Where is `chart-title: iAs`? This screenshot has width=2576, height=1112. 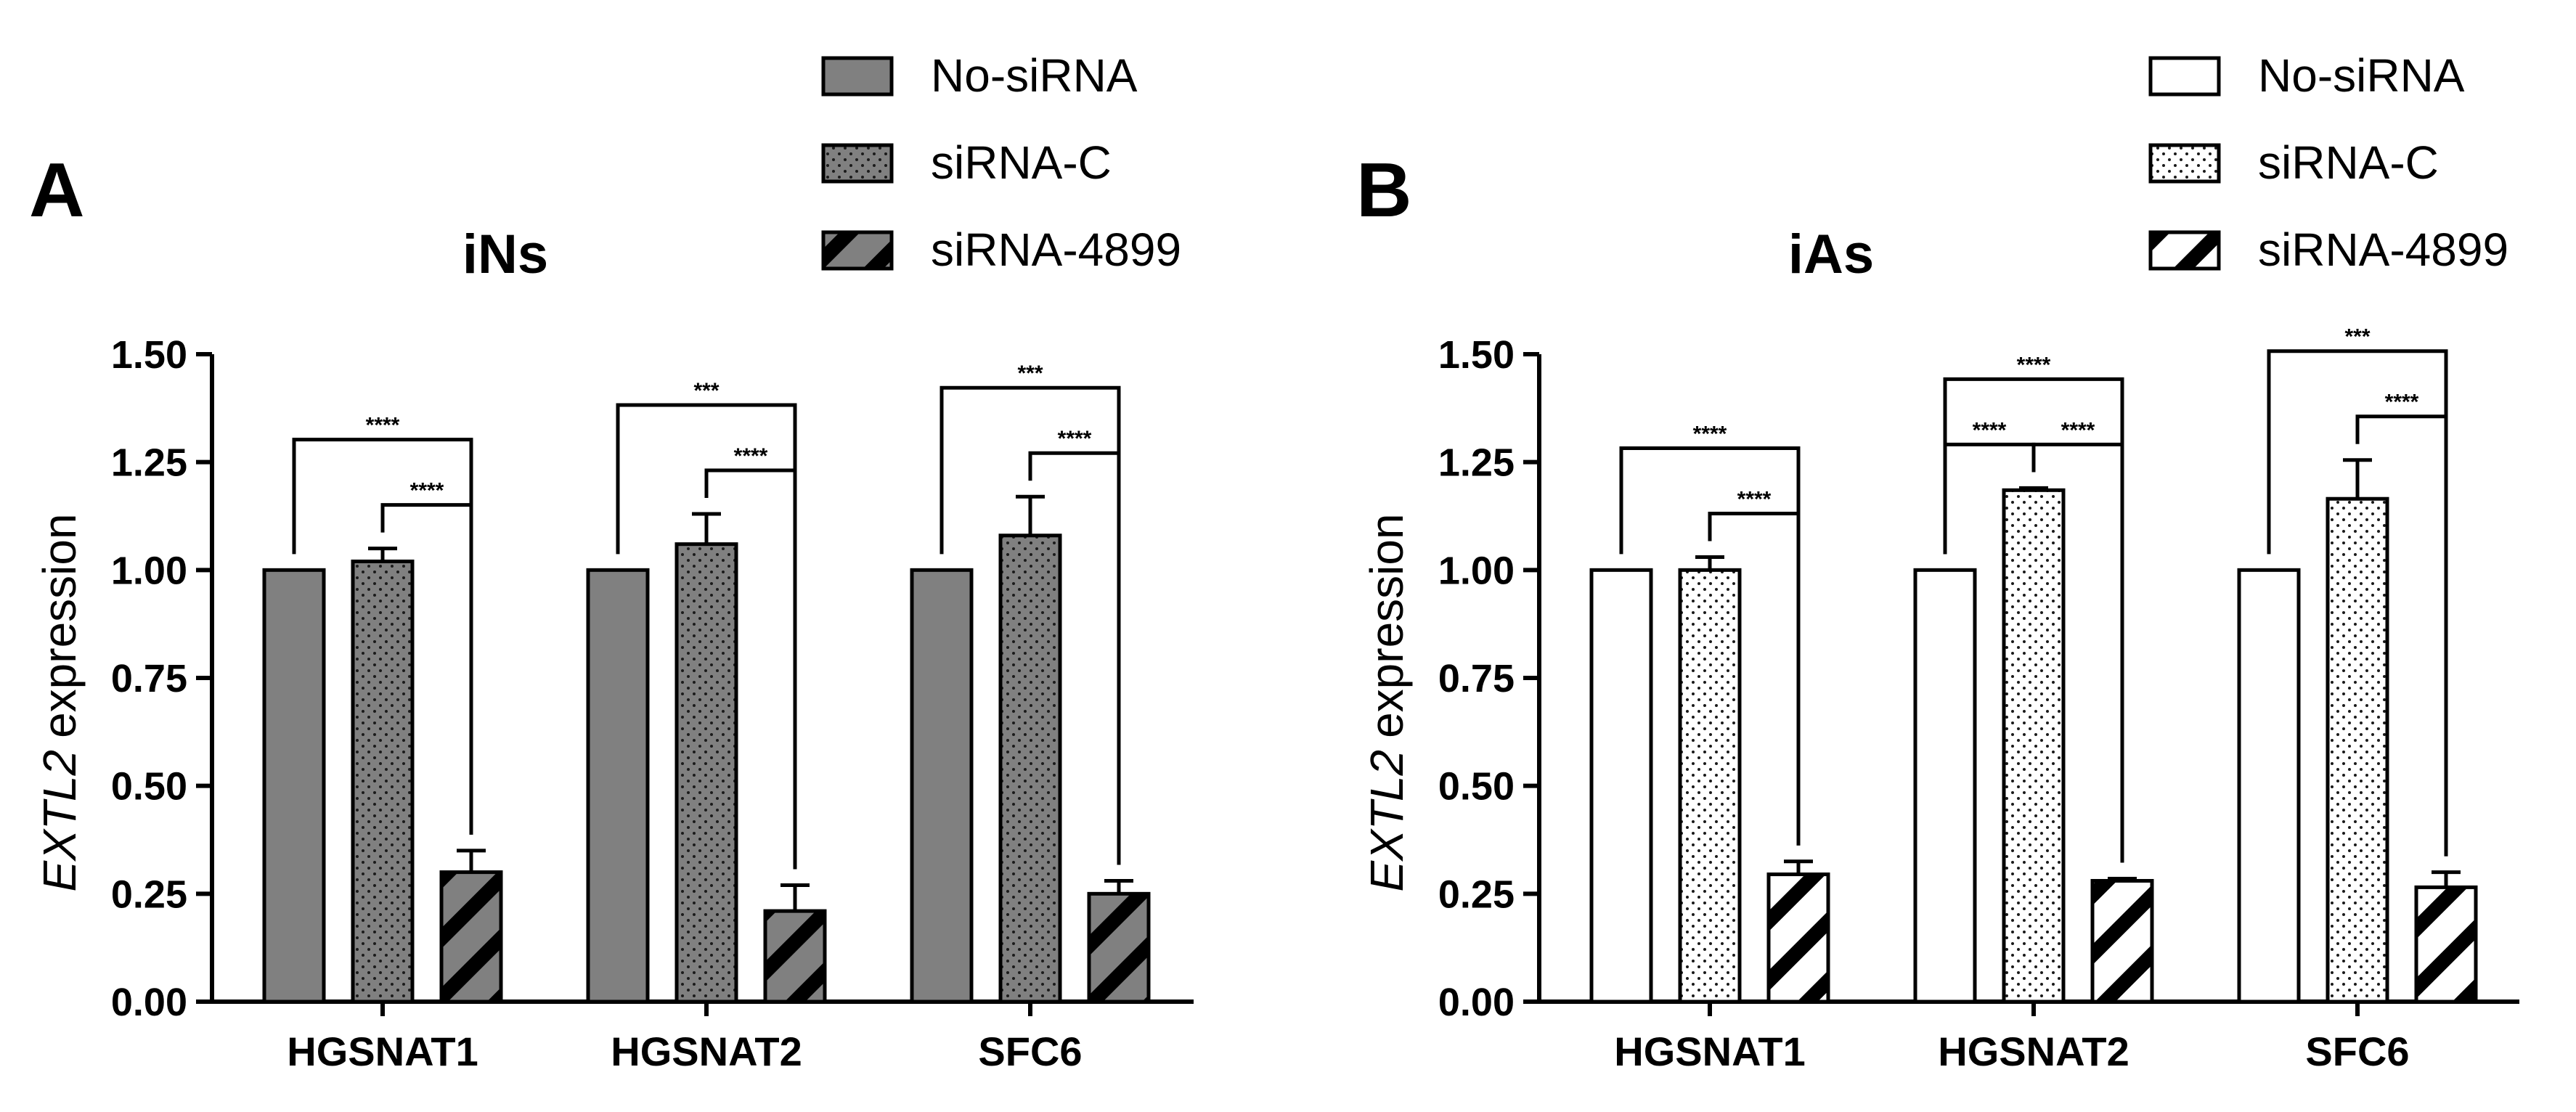
chart-title: iAs is located at coordinates (1831, 254).